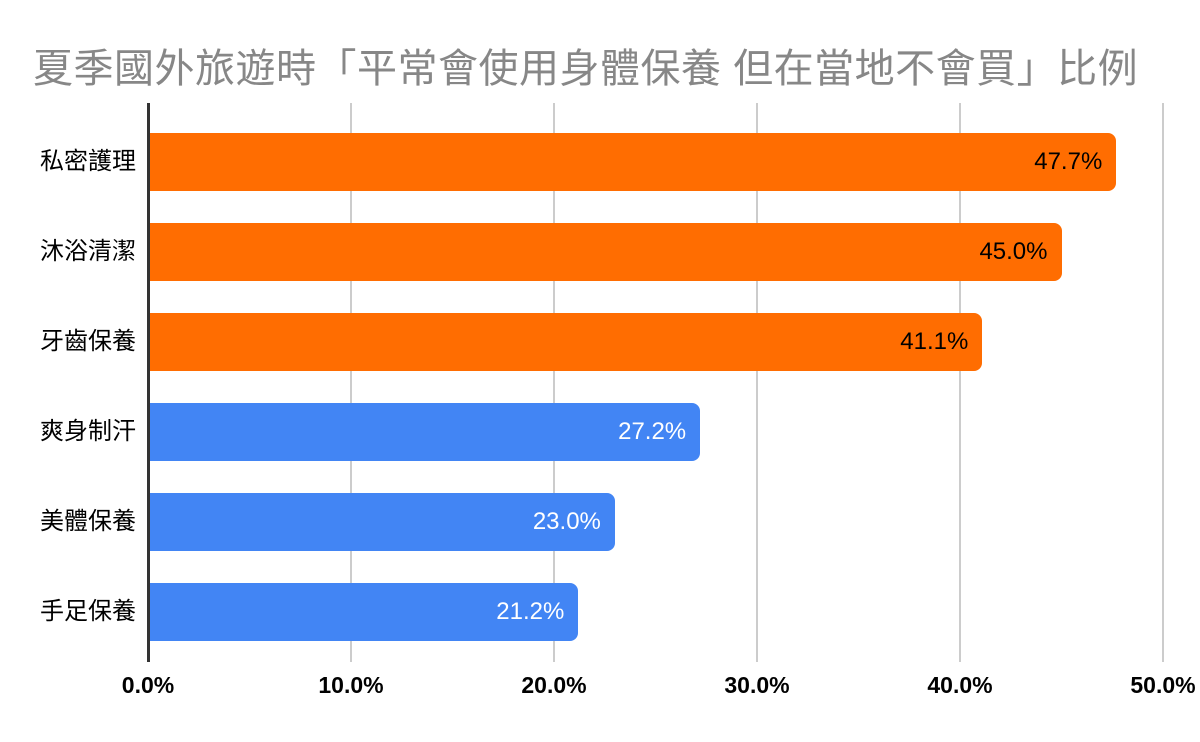  Describe the element at coordinates (586, 69) in the screenshot. I see `chart-title: 夏季國外旅遊時「平常會使用身體保養 但在當地不會買」比例` at that location.